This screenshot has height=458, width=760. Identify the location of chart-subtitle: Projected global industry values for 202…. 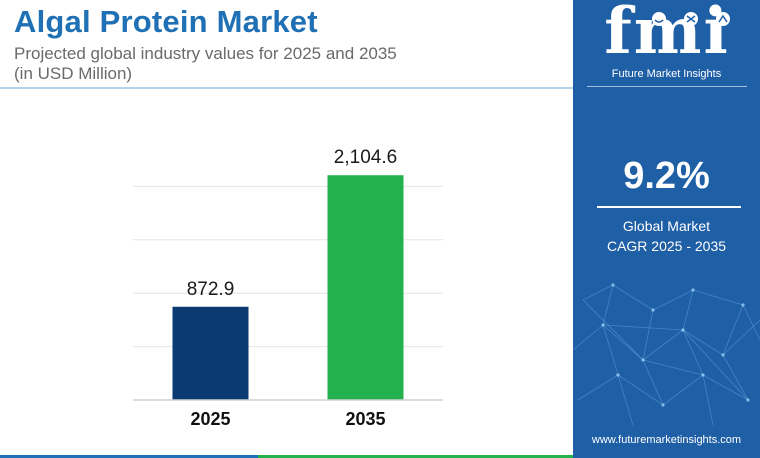
(205, 64).